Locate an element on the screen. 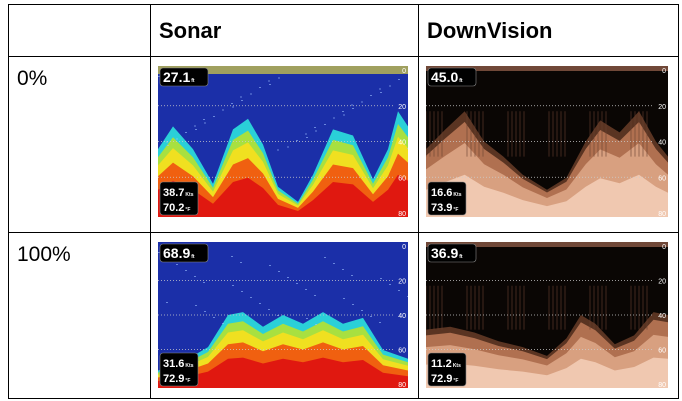  column-header: DownVision is located at coordinates (548, 30).